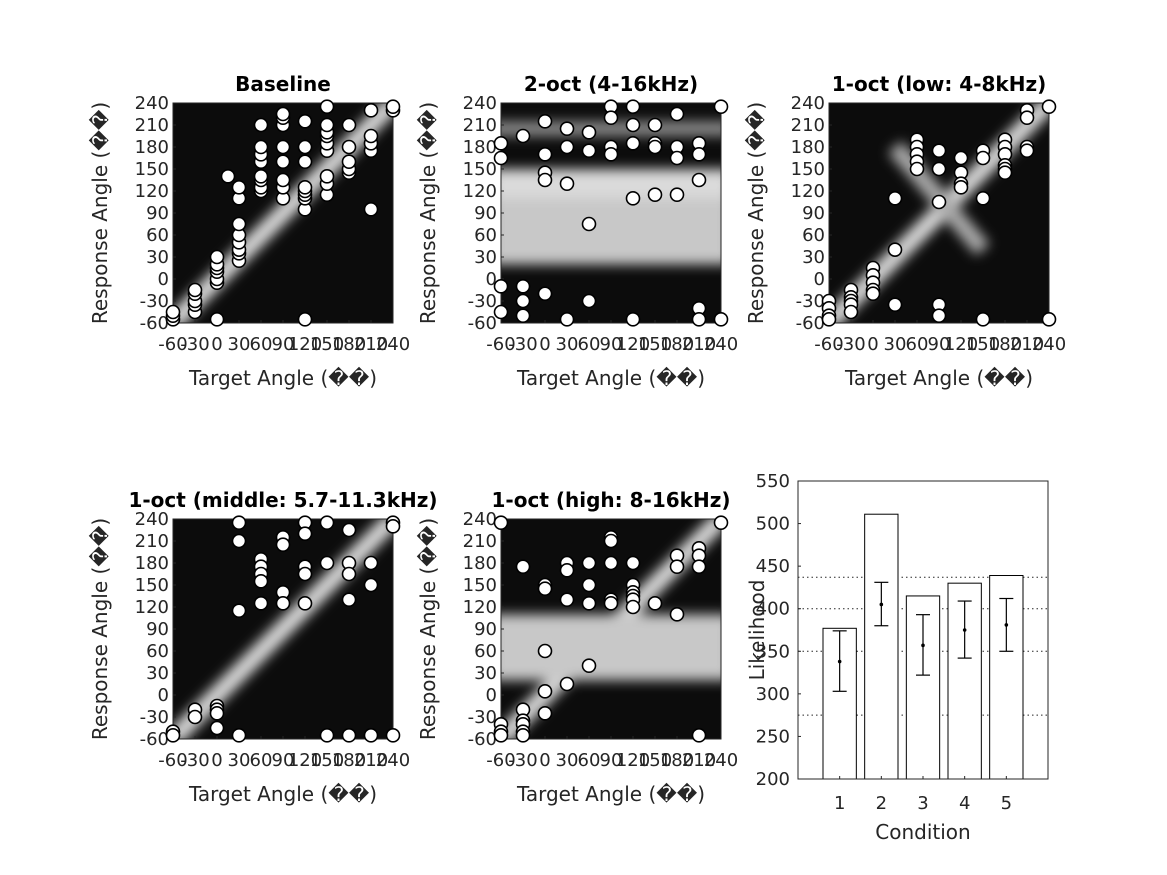  I want to click on x-tick-label: 3, so click(922, 803).